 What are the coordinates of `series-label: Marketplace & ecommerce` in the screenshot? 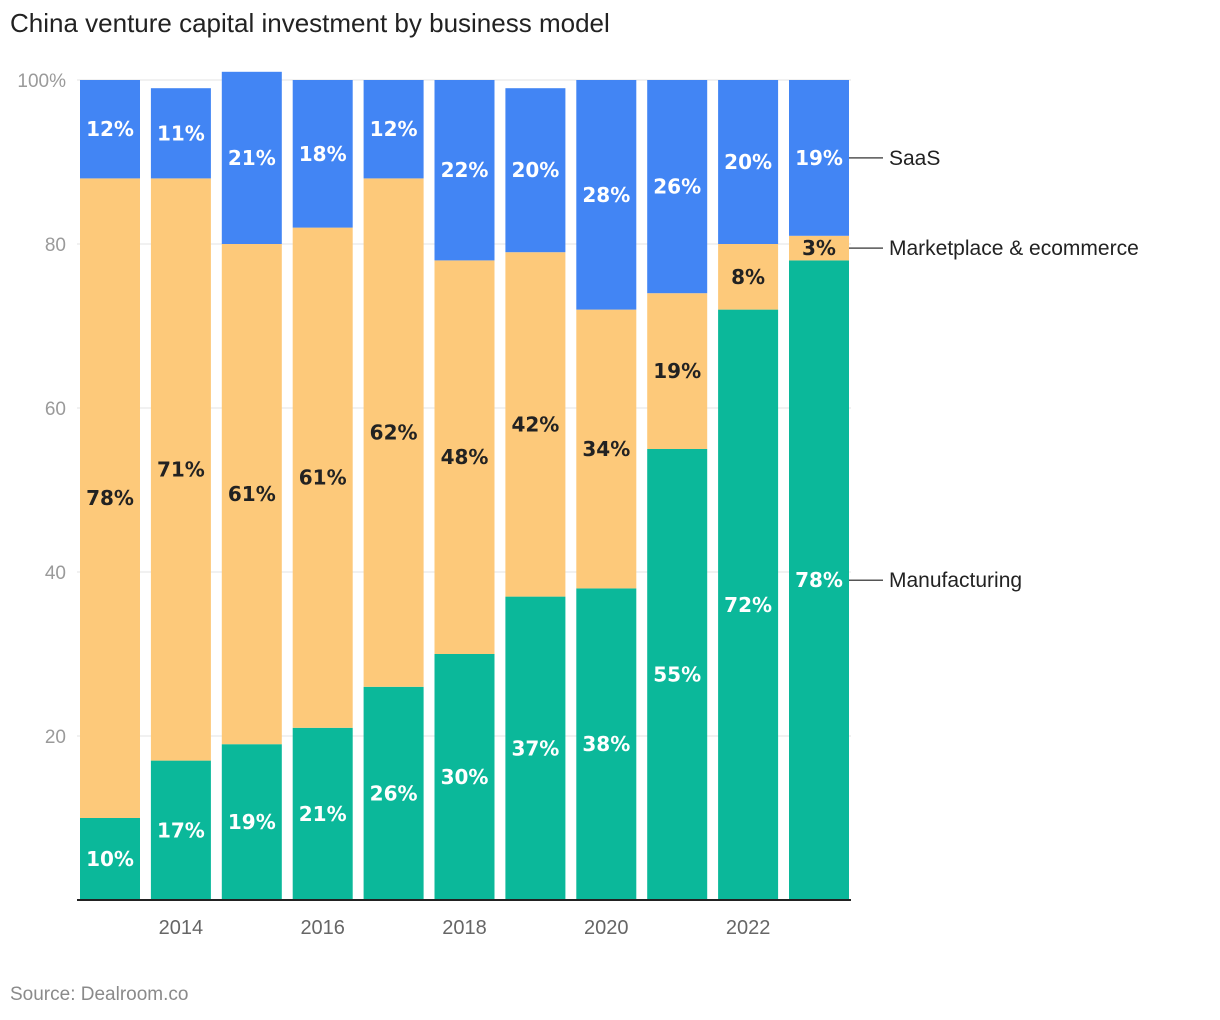 It's located at (1014, 248).